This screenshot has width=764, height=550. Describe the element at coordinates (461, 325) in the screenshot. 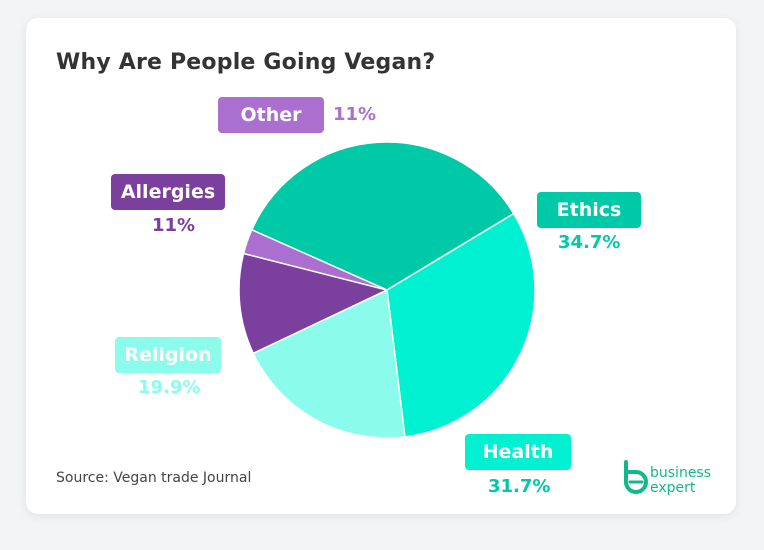

I see `pie-slice-health` at that location.